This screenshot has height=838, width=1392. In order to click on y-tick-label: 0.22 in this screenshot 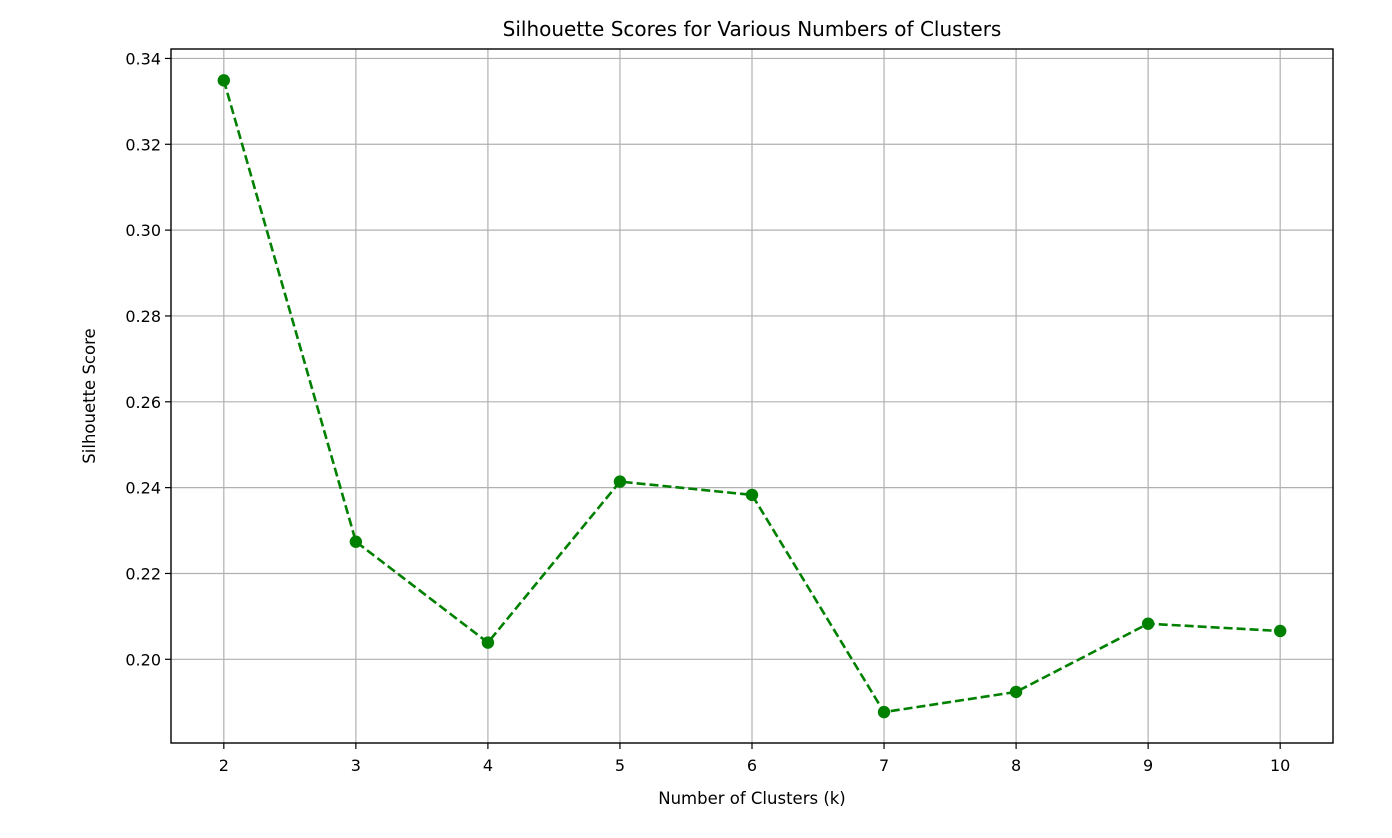, I will do `click(143, 573)`.